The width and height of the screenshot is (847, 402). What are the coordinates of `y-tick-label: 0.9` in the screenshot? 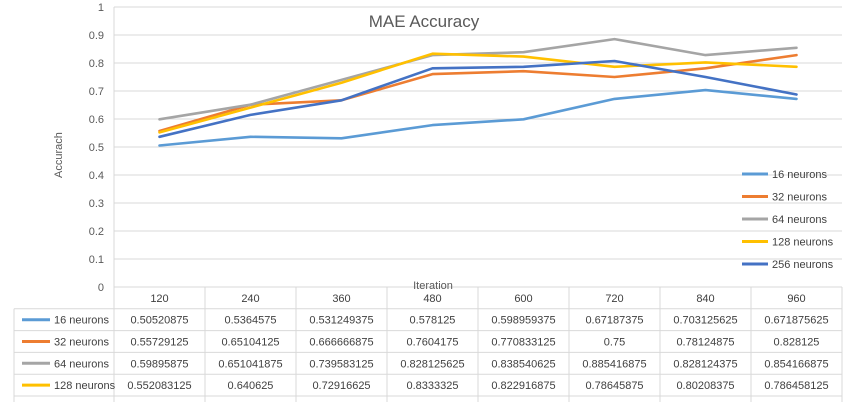 It's located at (96, 36).